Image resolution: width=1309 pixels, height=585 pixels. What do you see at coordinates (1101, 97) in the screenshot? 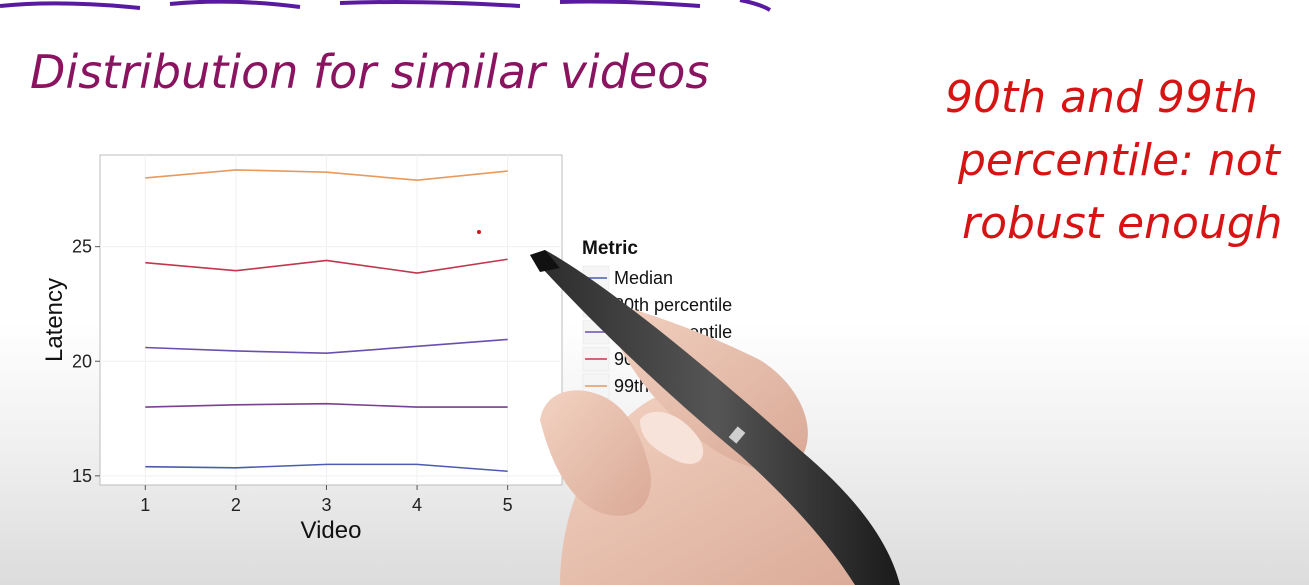
I see `note-line-1: 90th and 99th` at bounding box center [1101, 97].